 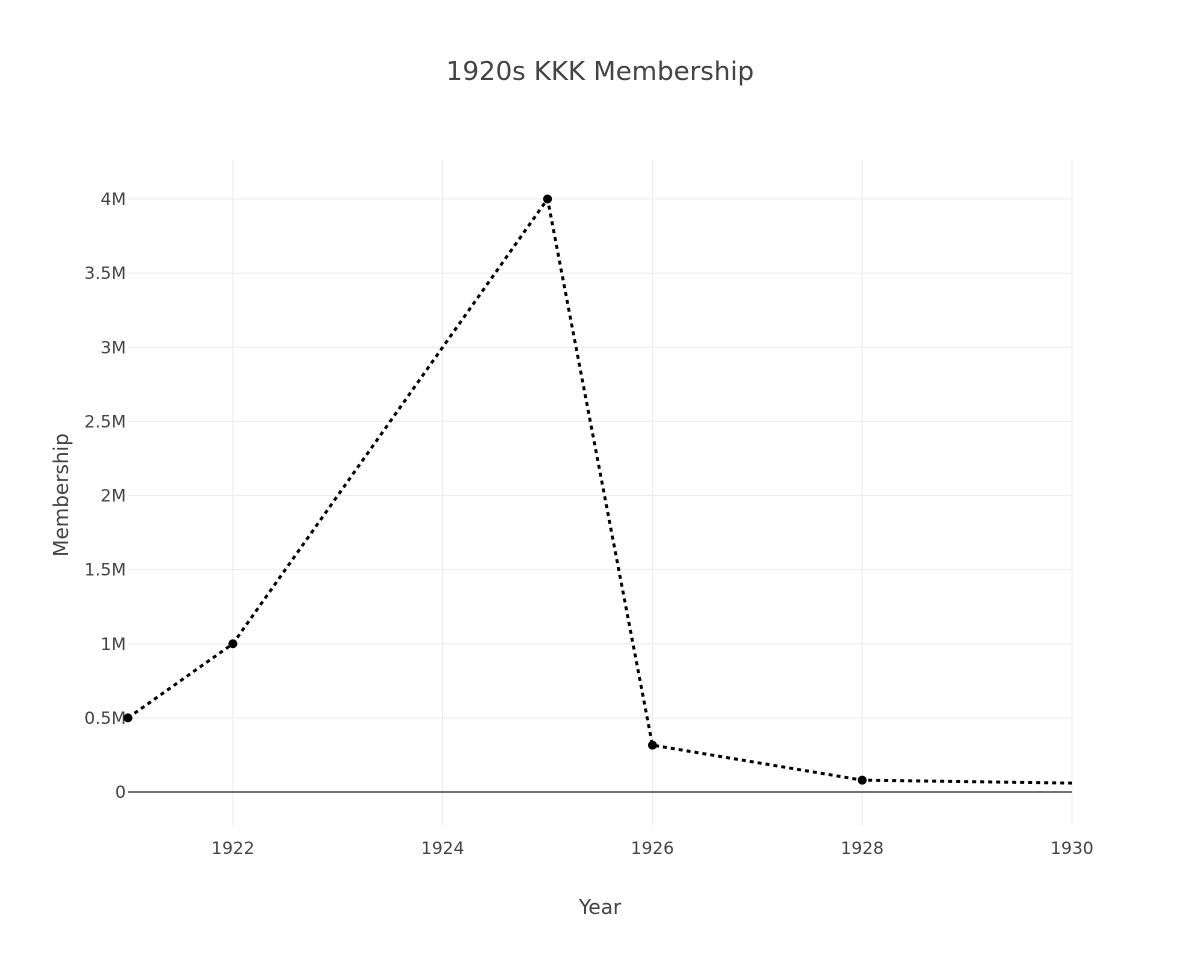 What do you see at coordinates (113, 348) in the screenshot?
I see `y-tick-label: 3M` at bounding box center [113, 348].